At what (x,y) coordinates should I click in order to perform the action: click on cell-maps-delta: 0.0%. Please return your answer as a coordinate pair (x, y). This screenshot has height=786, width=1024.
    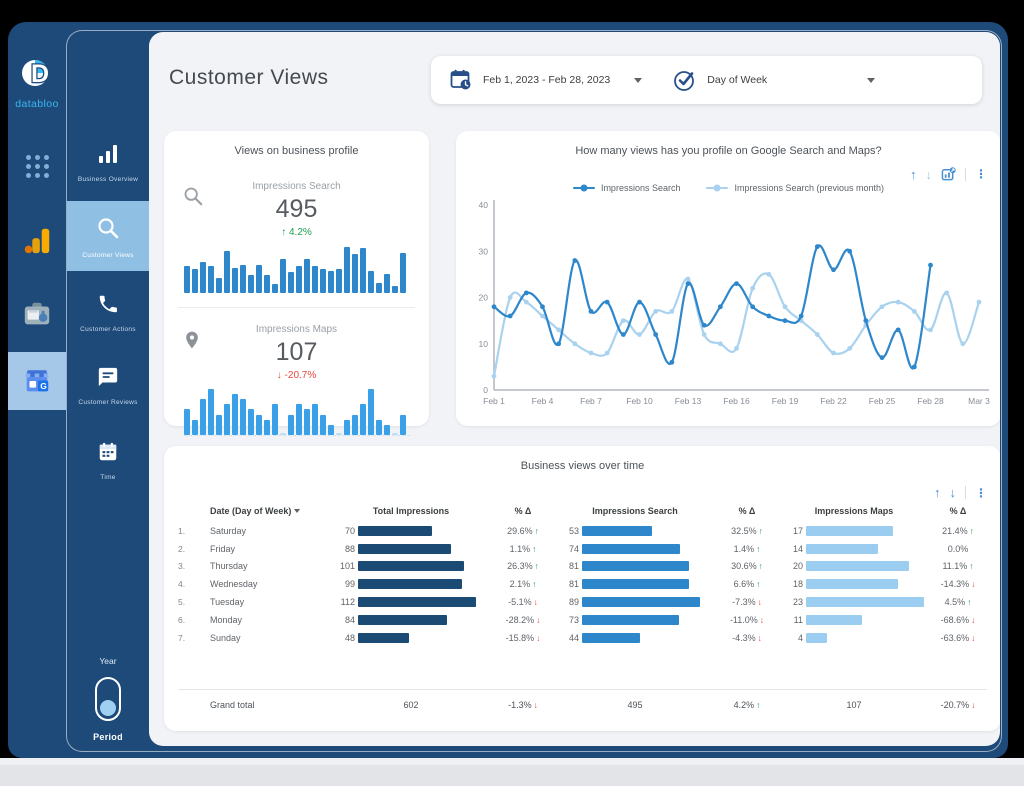
    Looking at the image, I should click on (958, 549).